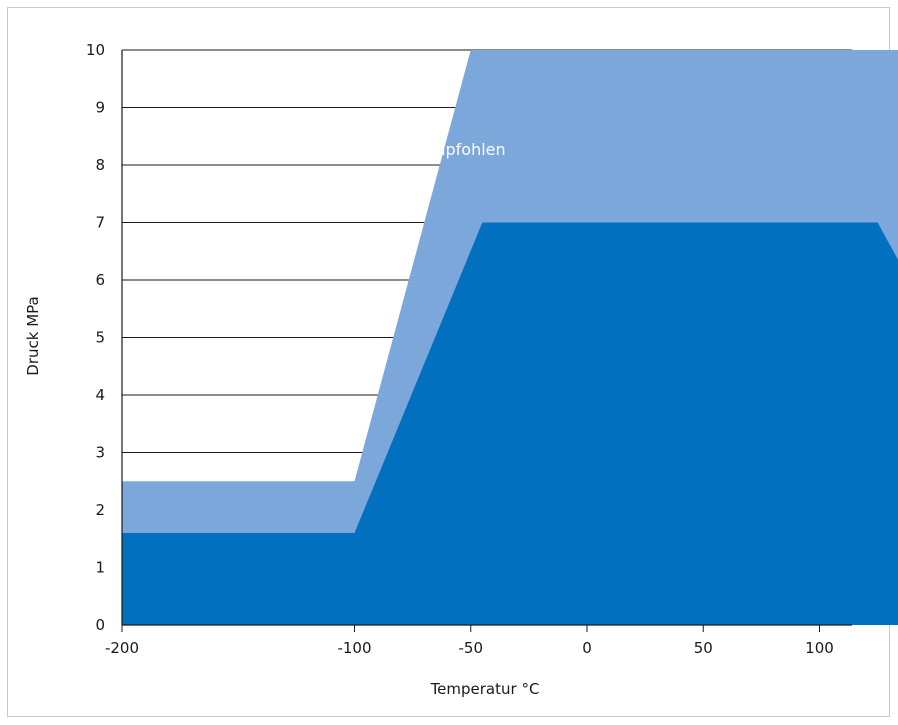 The height and width of the screenshot is (725, 898). Describe the element at coordinates (100, 395) in the screenshot. I see `y-tick-label-4: 4` at that location.